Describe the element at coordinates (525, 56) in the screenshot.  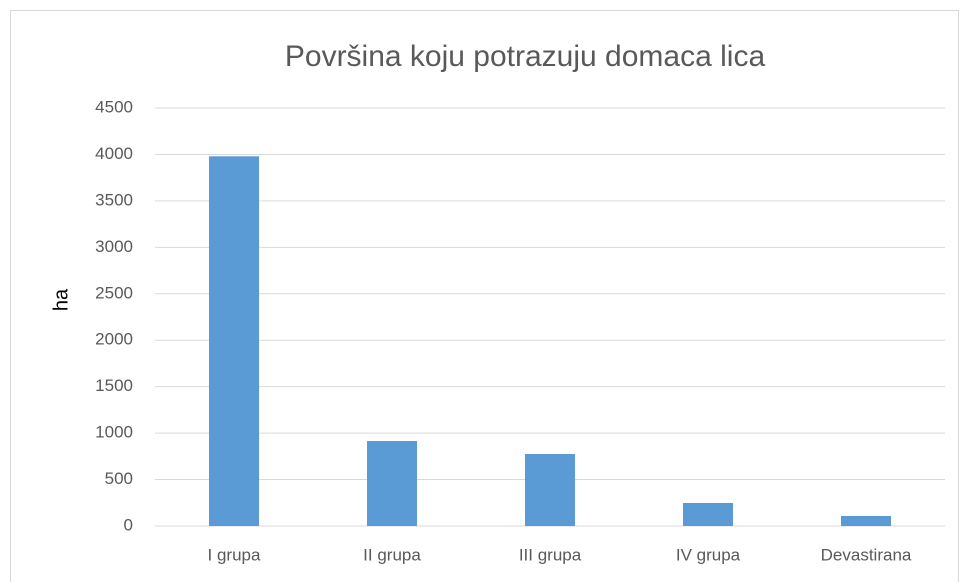
I see `chart-title: Površina koju potrazuju domaca lica` at that location.